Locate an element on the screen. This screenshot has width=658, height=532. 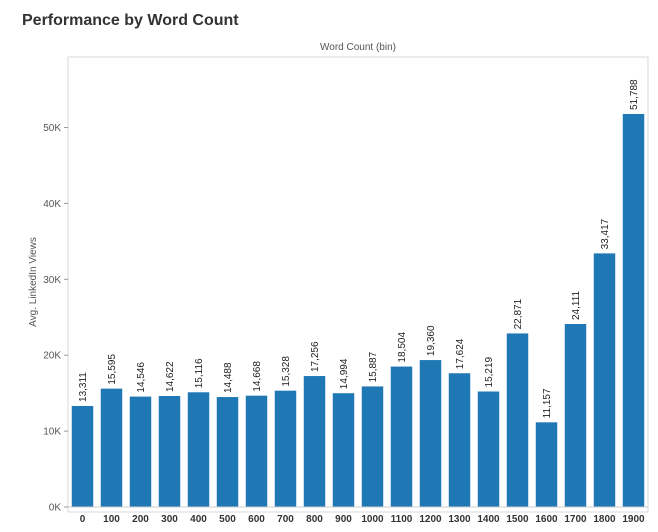
chart-title: Performance by Word Count is located at coordinates (130, 20).